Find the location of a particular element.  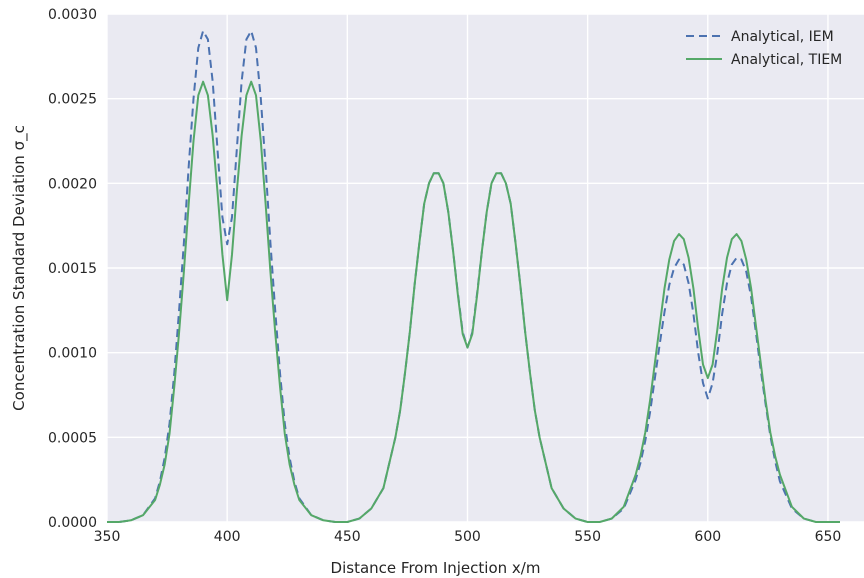

x-tick-label: 350 is located at coordinates (107, 537).